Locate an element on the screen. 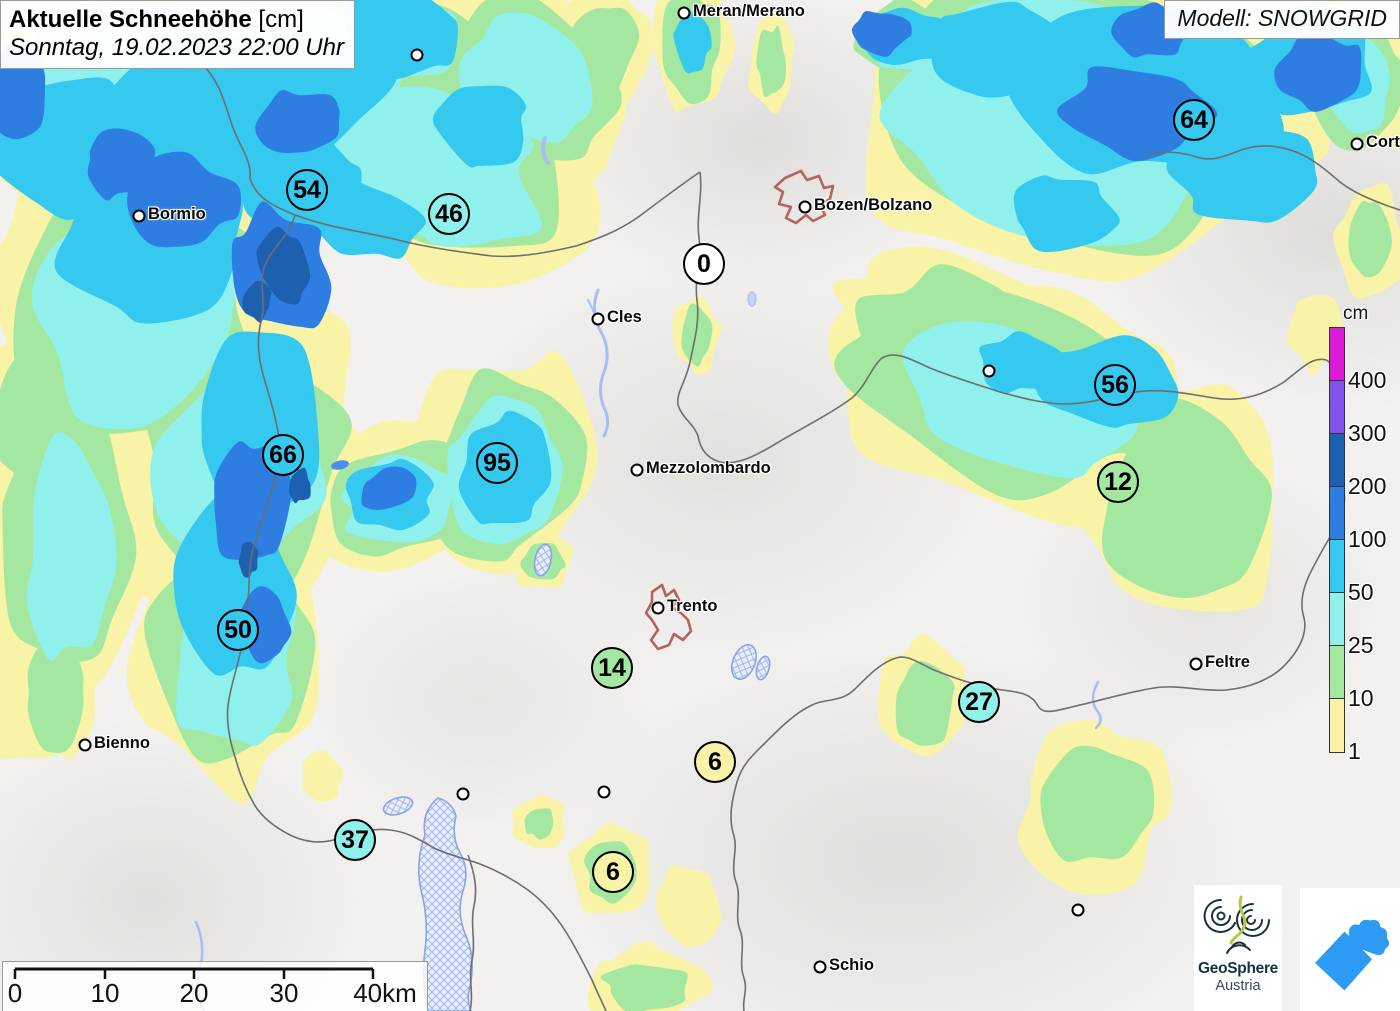 The image size is (1400, 1011). map-title: Aktuelle Schneehöhe is located at coordinates (130, 19).